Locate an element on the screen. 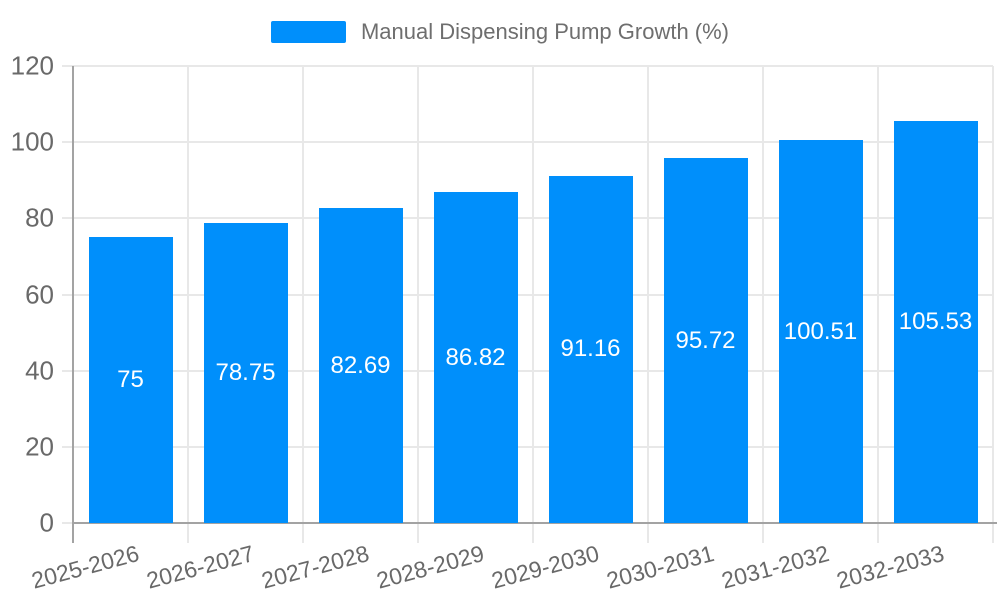  bar-value-label: 95.72 is located at coordinates (705, 340).